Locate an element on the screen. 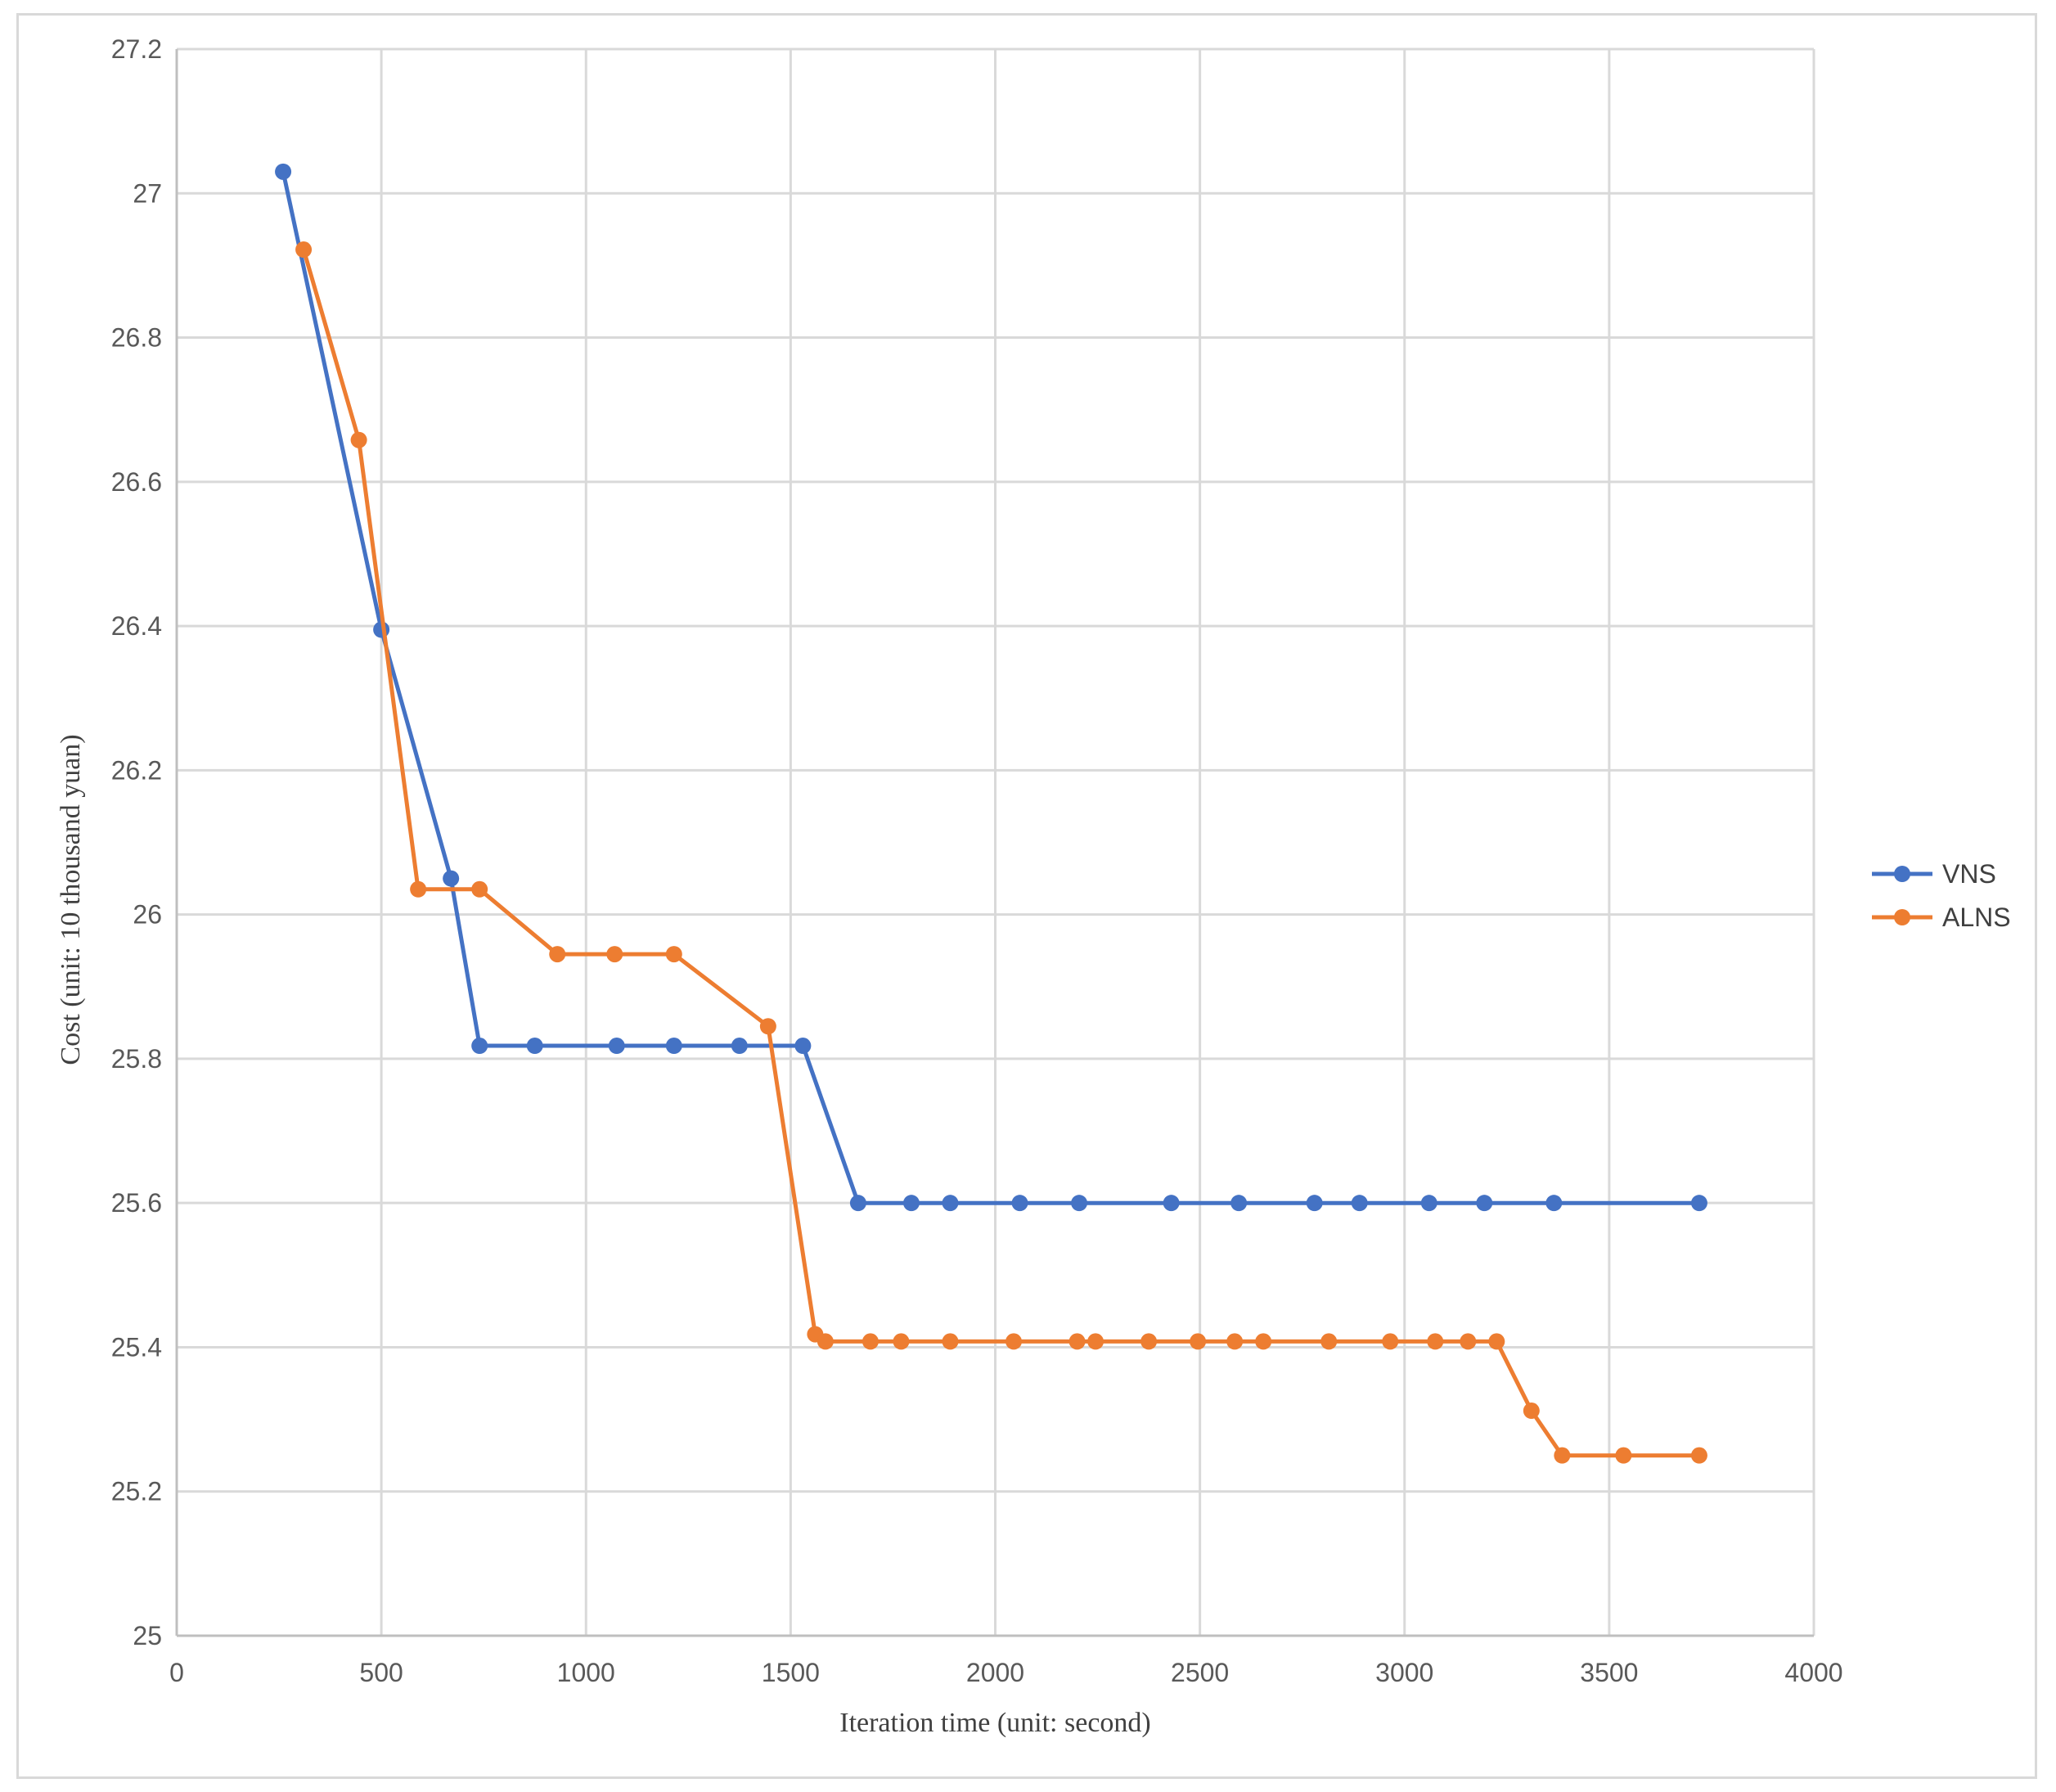  legend-marker-vns is located at coordinates (1902, 874).